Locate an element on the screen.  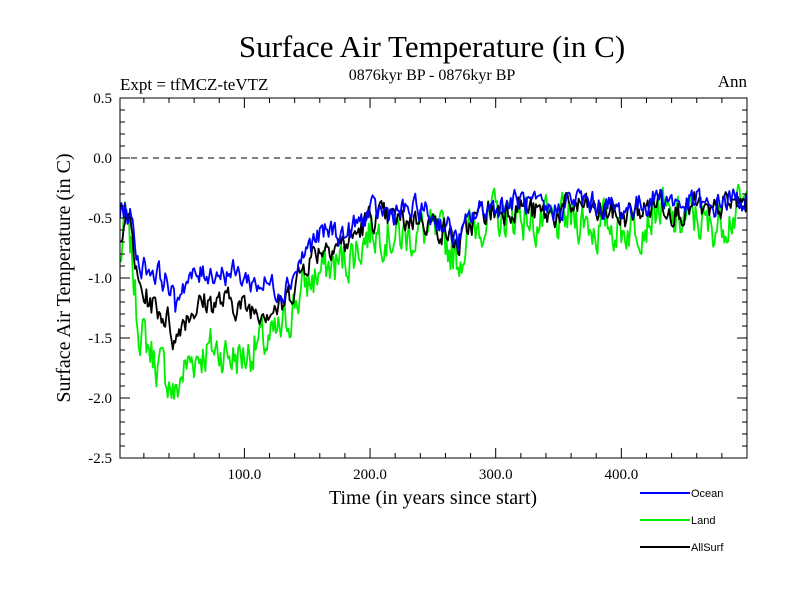
chart-title: Surface Air Temperature (in C) is located at coordinates (432, 46).